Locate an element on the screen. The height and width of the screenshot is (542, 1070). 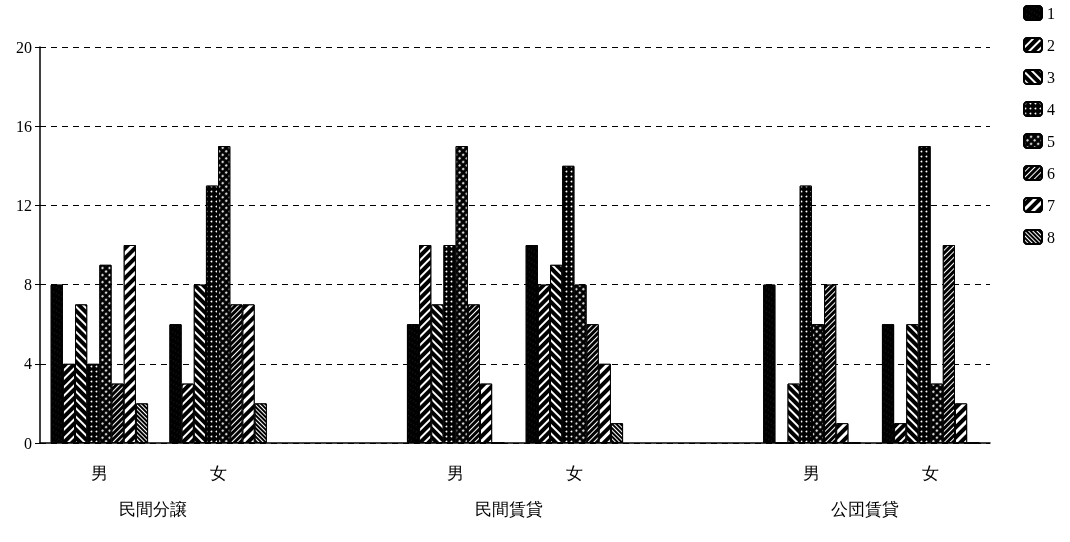
y-tick-label: 0 is located at coordinates (28, 443).